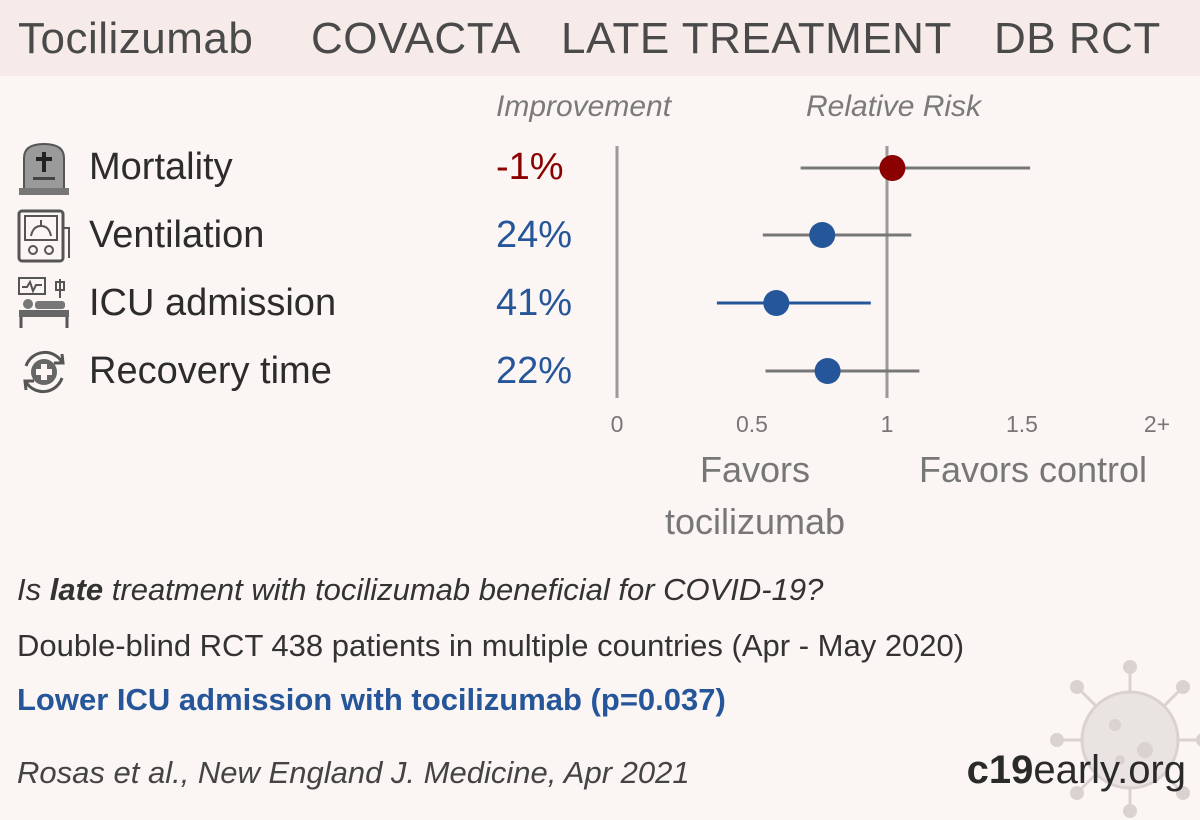  Describe the element at coordinates (752, 424) in the screenshot. I see `x-tick-label: 0.5` at that location.